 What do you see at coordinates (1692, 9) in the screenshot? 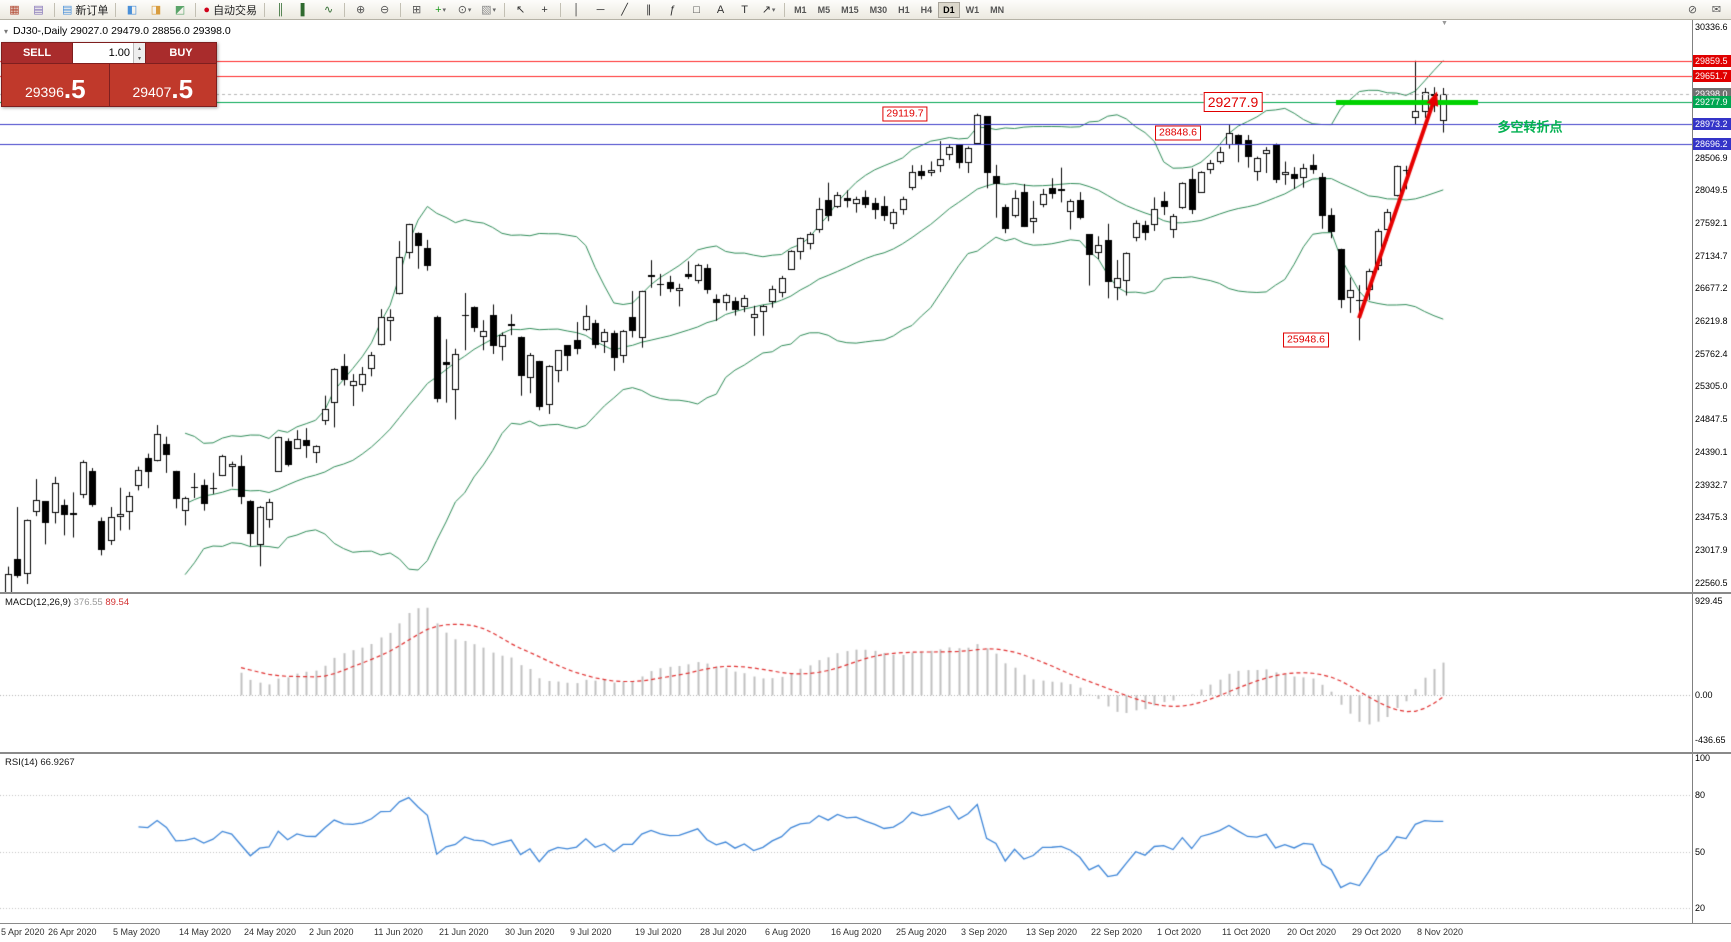
I see `search-icon: ⊘` at bounding box center [1692, 9].